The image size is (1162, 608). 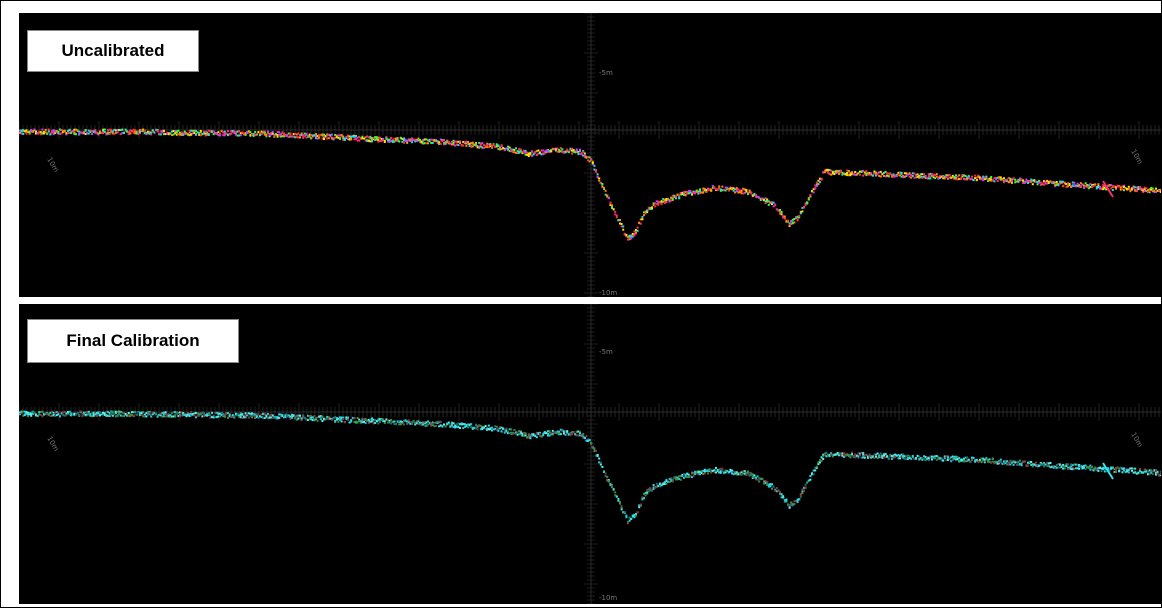 I want to click on uncalibrated-upper-scale-label: -5m, so click(x=606, y=73).